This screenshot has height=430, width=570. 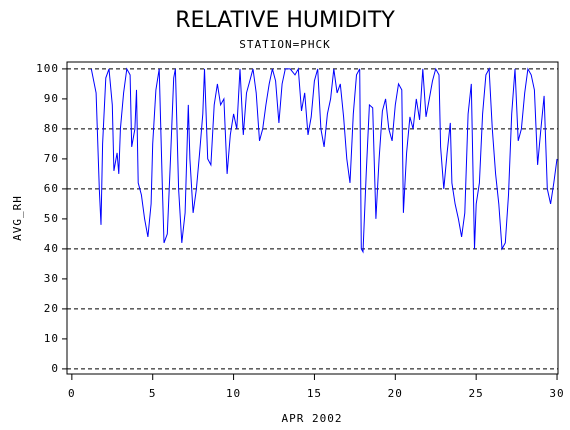 I want to click on y-tick-label: 0, so click(x=55, y=368).